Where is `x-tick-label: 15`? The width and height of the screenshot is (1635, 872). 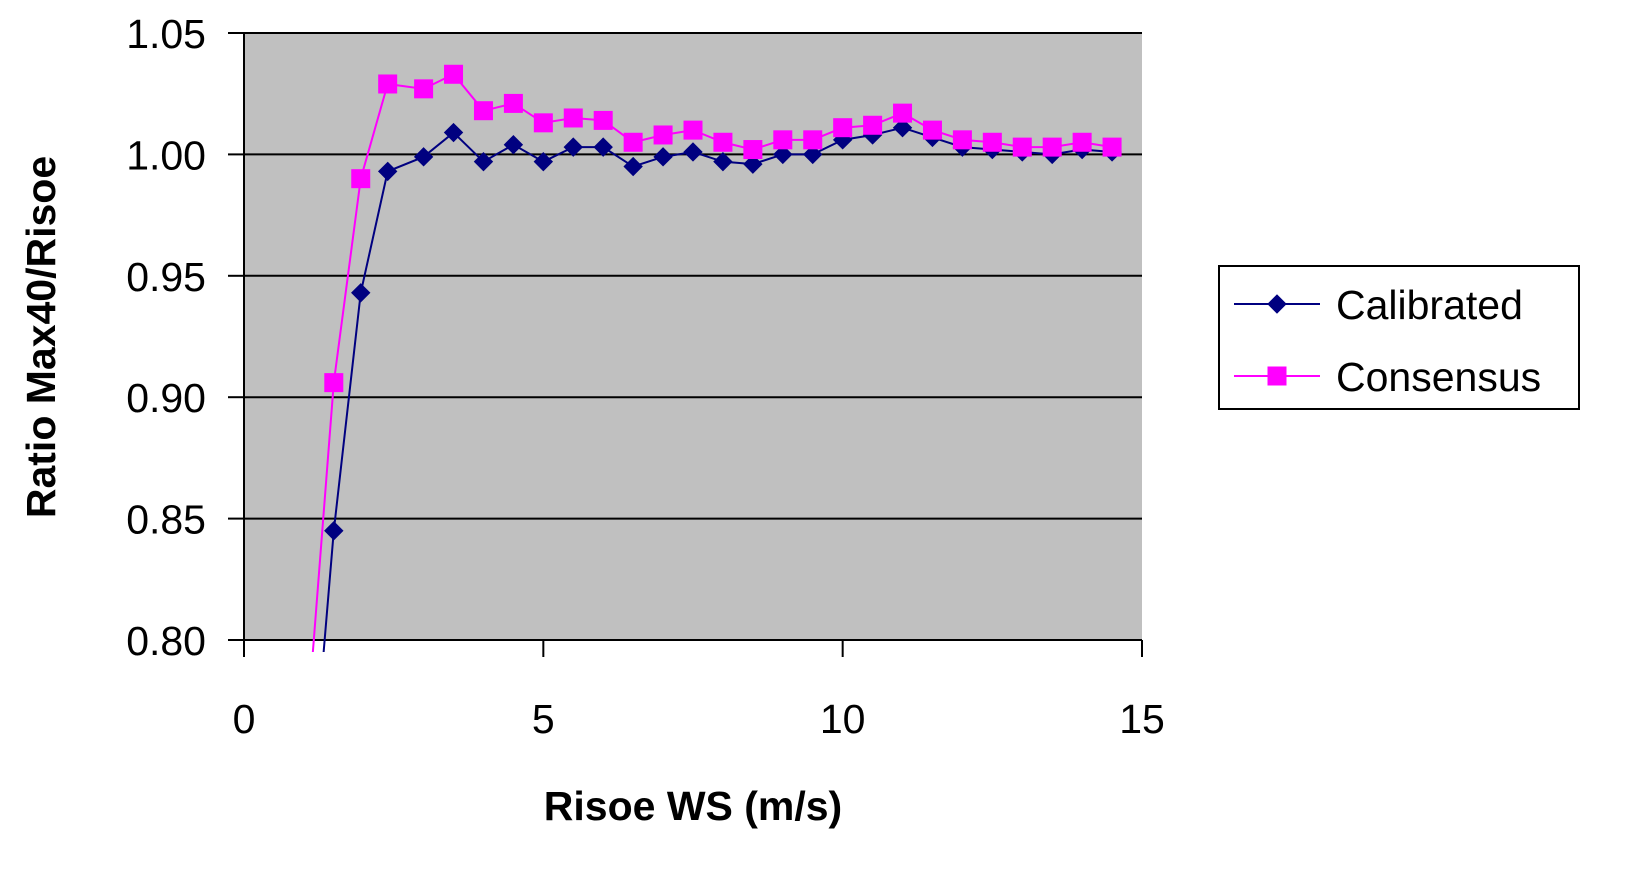 x-tick-label: 15 is located at coordinates (1142, 719).